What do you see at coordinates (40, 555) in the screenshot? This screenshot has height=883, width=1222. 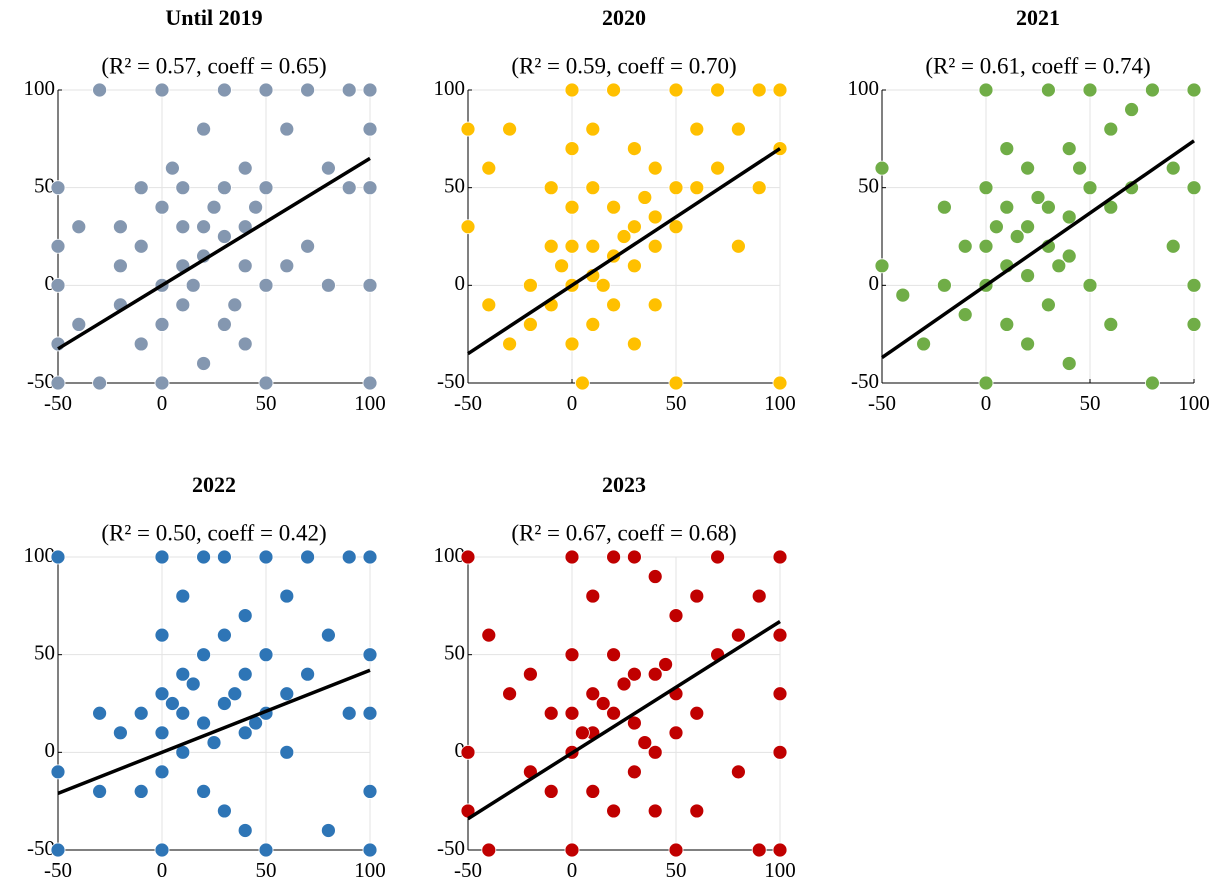 I see `y-tick-label: 100` at bounding box center [40, 555].